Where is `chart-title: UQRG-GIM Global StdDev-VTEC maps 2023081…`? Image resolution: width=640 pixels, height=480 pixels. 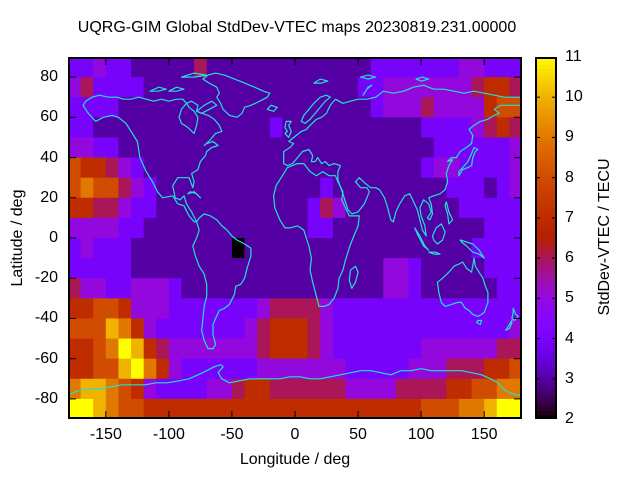 chart-title: UQRG-GIM Global StdDev-VTEC maps 2023081… is located at coordinates (297, 27).